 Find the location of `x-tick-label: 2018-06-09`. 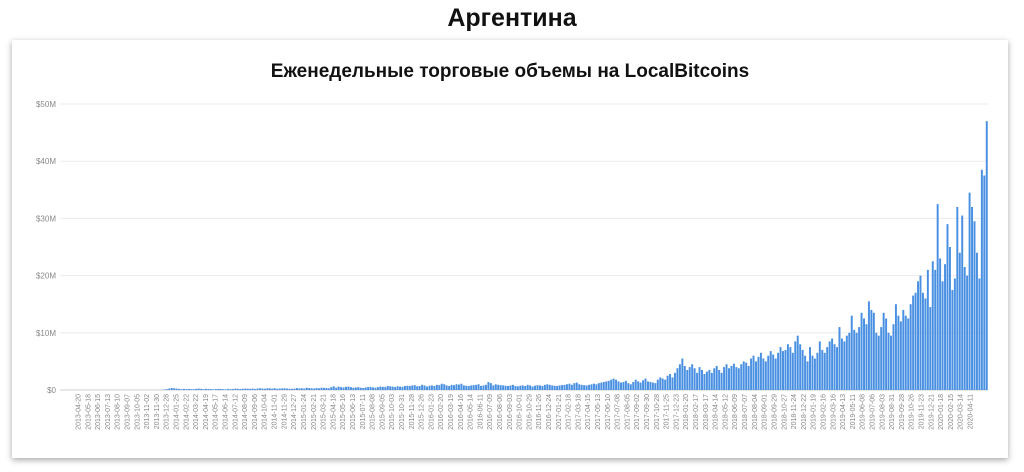

x-tick-label: 2018-06-09 is located at coordinates (735, 412).